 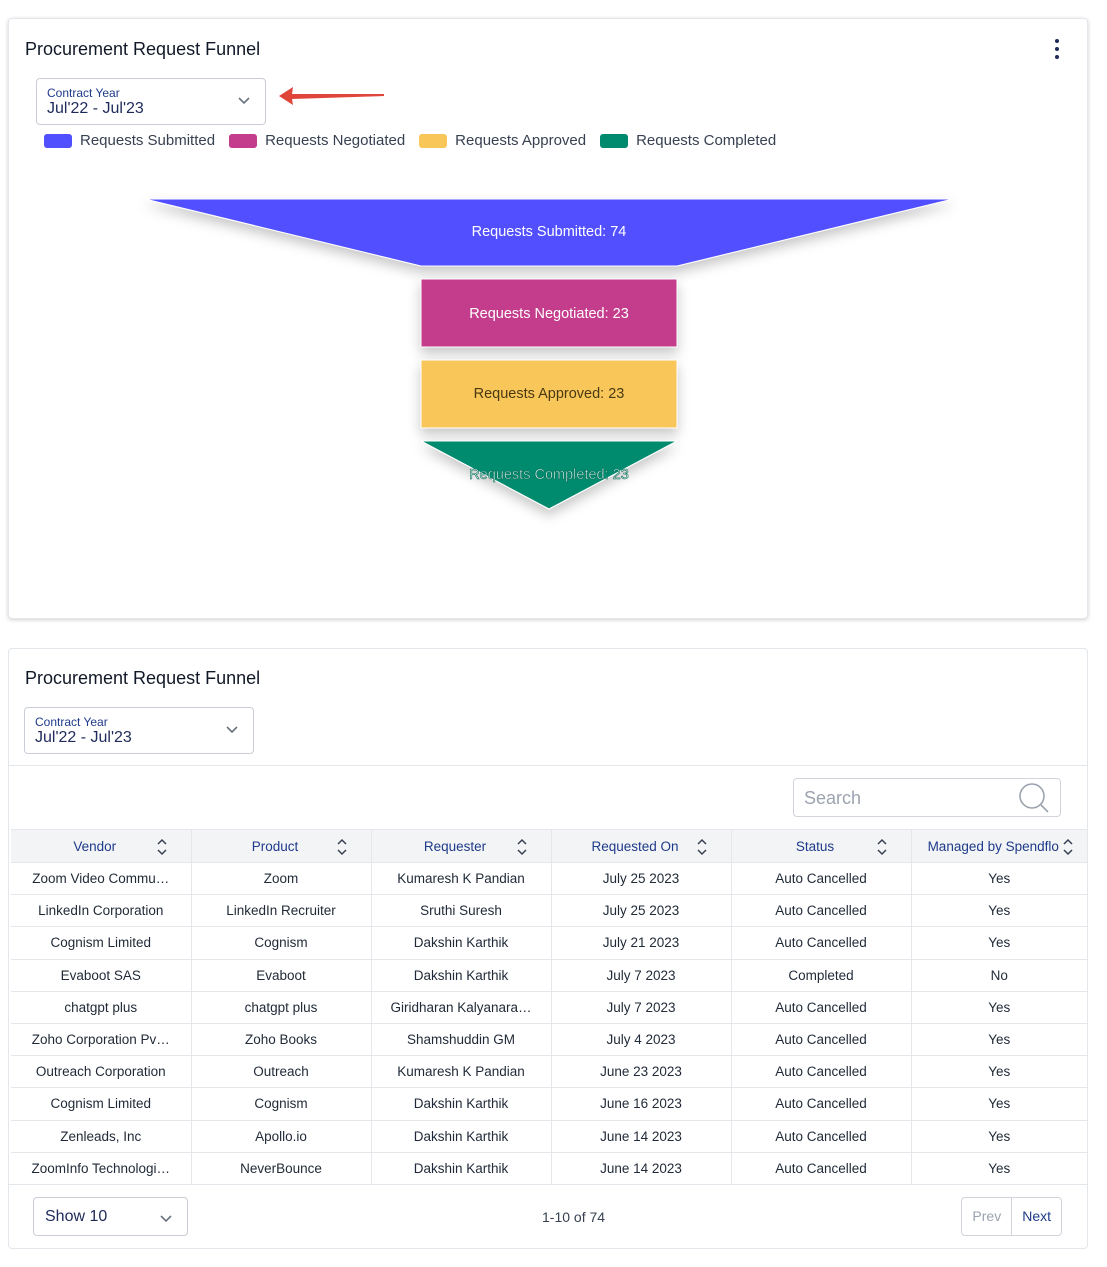 What do you see at coordinates (999, 975) in the screenshot?
I see `table-cell: No` at bounding box center [999, 975].